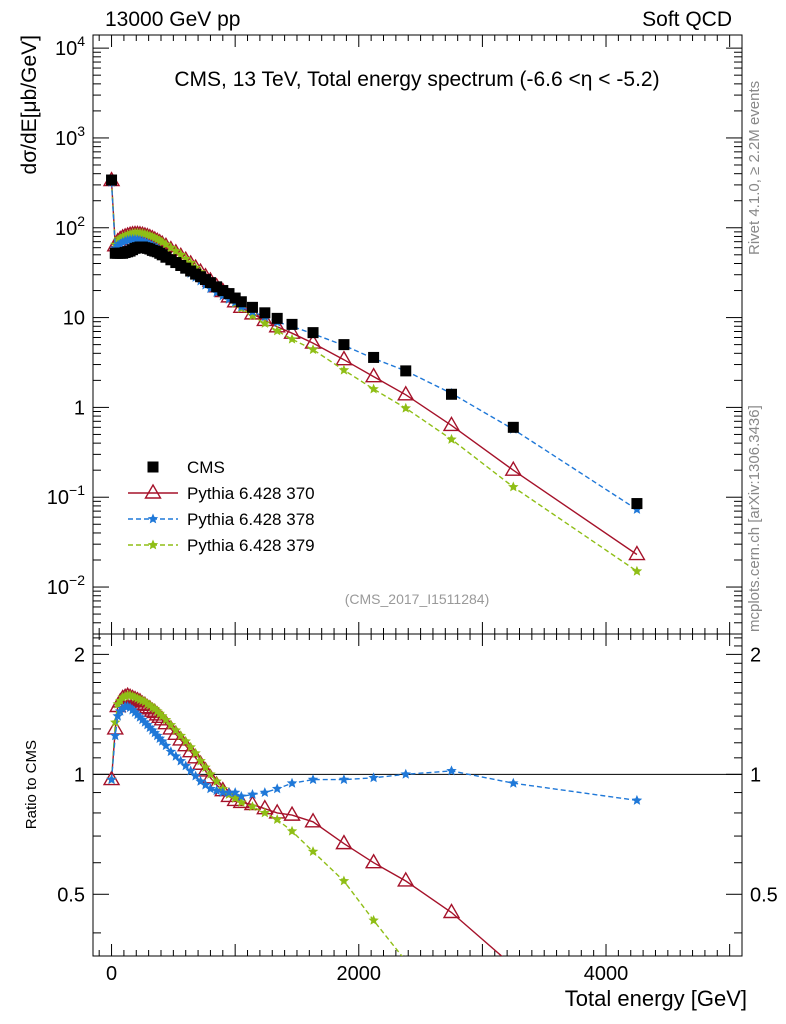 This screenshot has width=786, height=1024. I want to click on y-tick-label: 10, so click(74, 319).